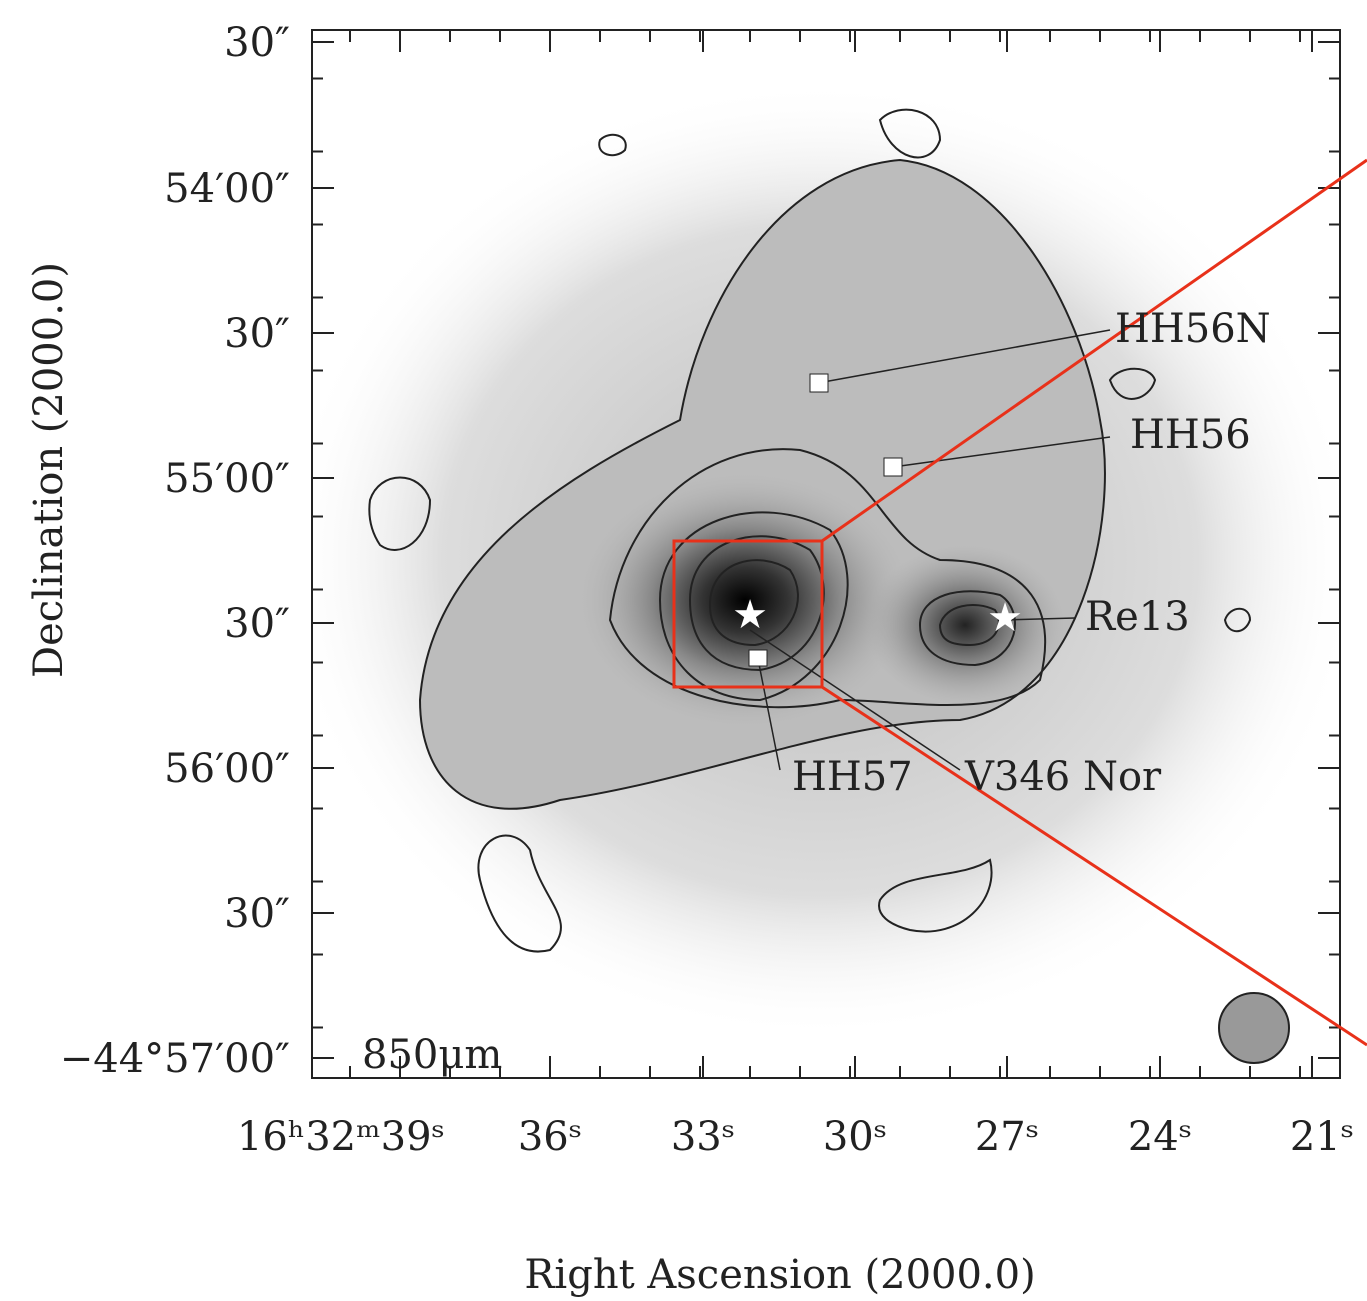  What do you see at coordinates (227, 189) in the screenshot?
I see `y-tick-label: 54′00″` at bounding box center [227, 189].